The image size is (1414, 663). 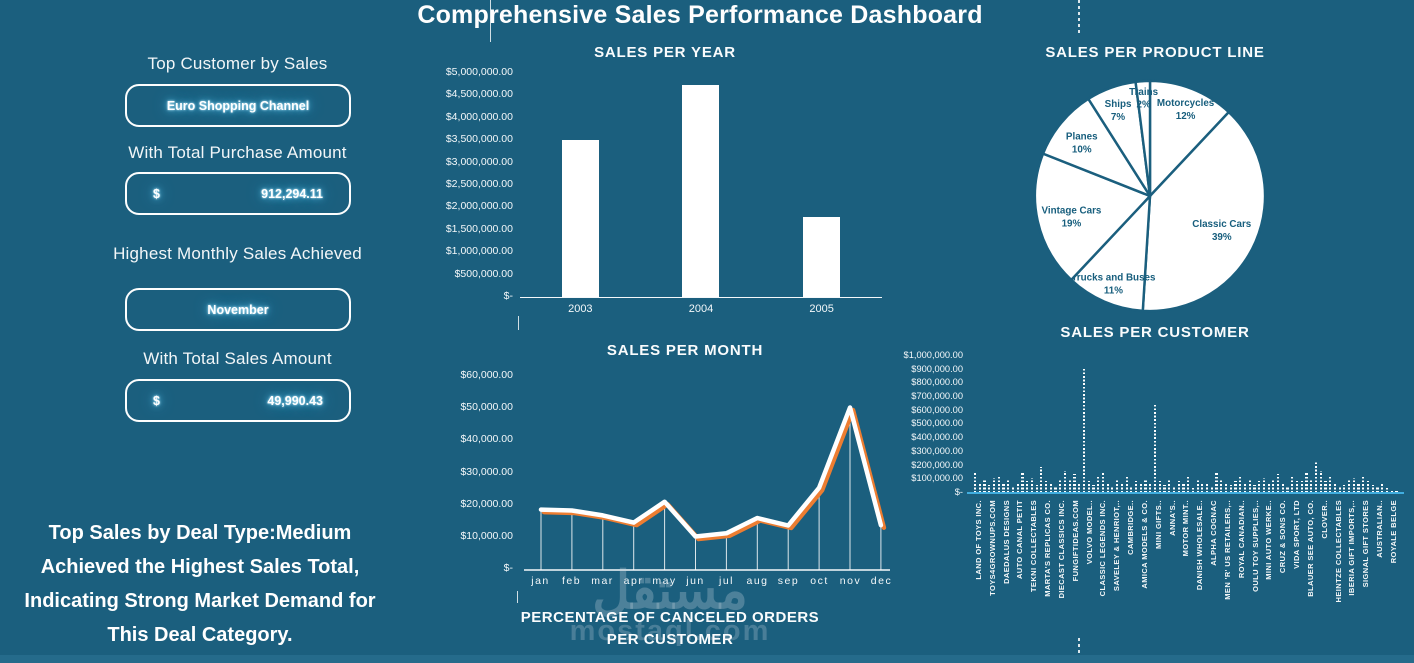 What do you see at coordinates (518, 323) in the screenshot?
I see `decorative-tick` at bounding box center [518, 323].